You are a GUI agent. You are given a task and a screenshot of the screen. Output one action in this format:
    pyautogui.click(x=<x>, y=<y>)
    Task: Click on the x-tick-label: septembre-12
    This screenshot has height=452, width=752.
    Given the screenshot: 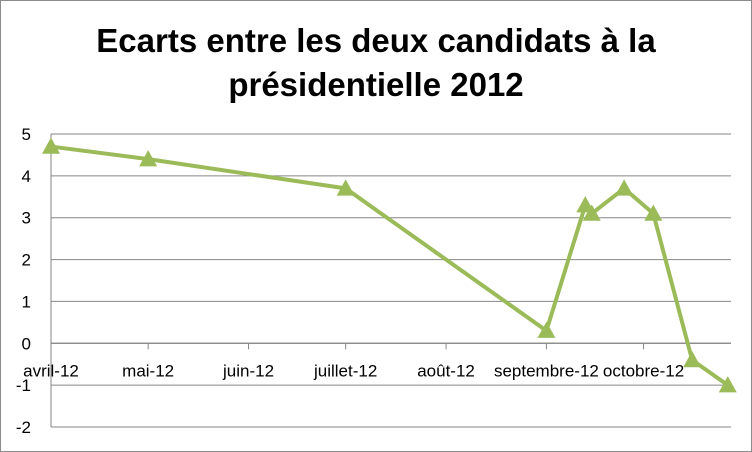 What is the action you would take?
    pyautogui.click(x=546, y=370)
    